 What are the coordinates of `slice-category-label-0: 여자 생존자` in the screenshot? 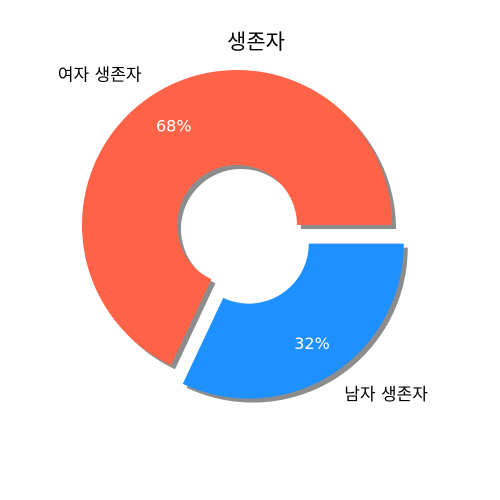 It's located at (100, 75).